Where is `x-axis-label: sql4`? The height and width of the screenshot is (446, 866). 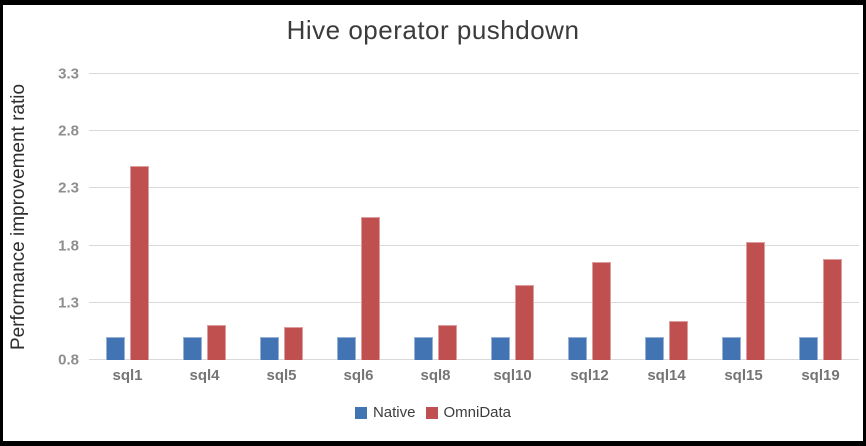
x-axis-label: sql4 is located at coordinates (204, 375).